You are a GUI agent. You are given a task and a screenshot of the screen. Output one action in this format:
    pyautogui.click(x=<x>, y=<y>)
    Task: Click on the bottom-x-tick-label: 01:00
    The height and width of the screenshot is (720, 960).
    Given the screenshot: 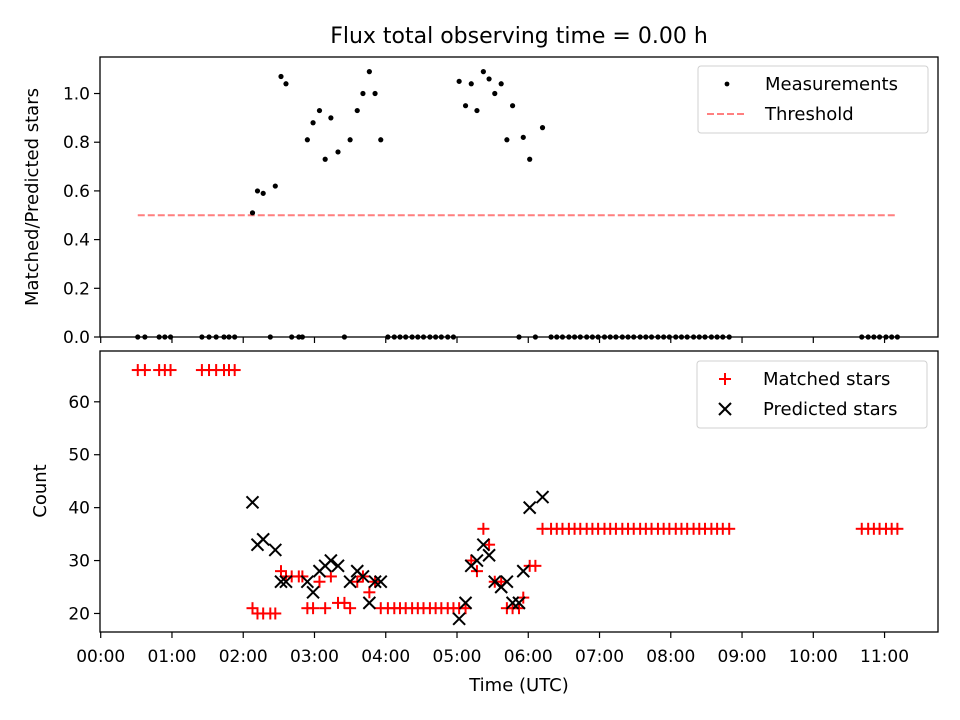 What is the action you would take?
    pyautogui.click(x=171, y=657)
    